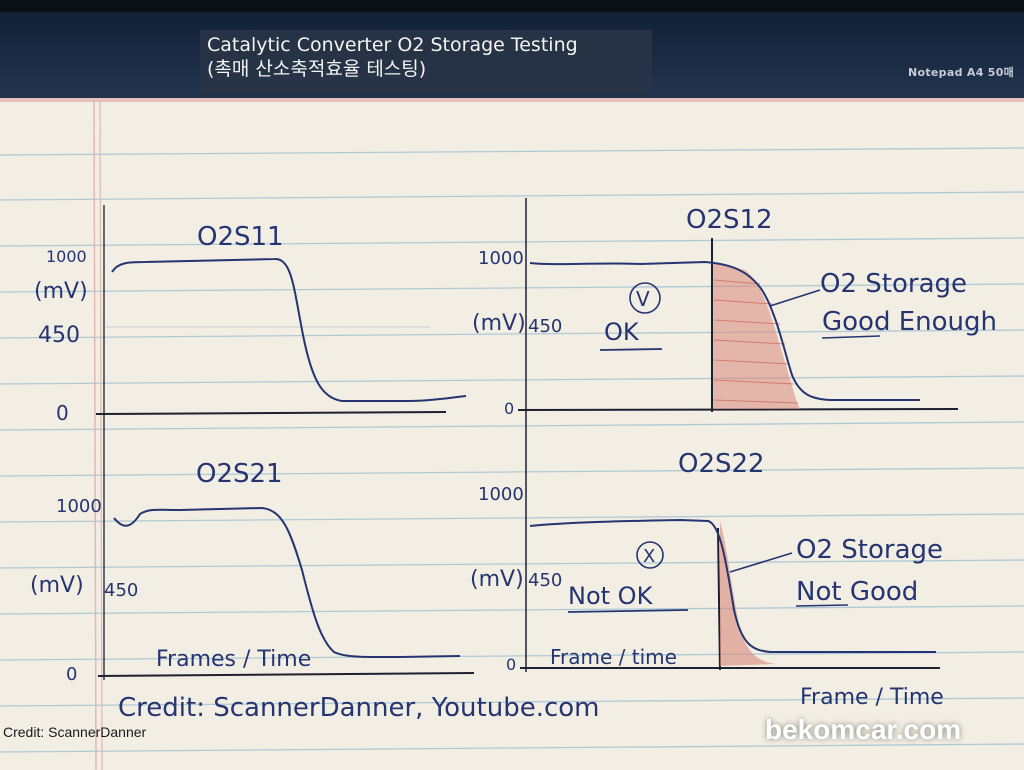 The image size is (1024, 770). Describe the element at coordinates (95, 434) in the screenshot. I see `margin-line` at that location.